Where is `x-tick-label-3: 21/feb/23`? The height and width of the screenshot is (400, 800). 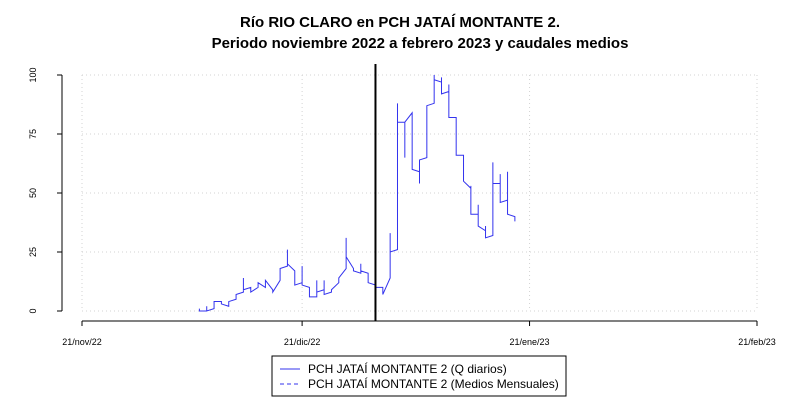
x-tick-label-3: 21/feb/23 is located at coordinates (757, 342).